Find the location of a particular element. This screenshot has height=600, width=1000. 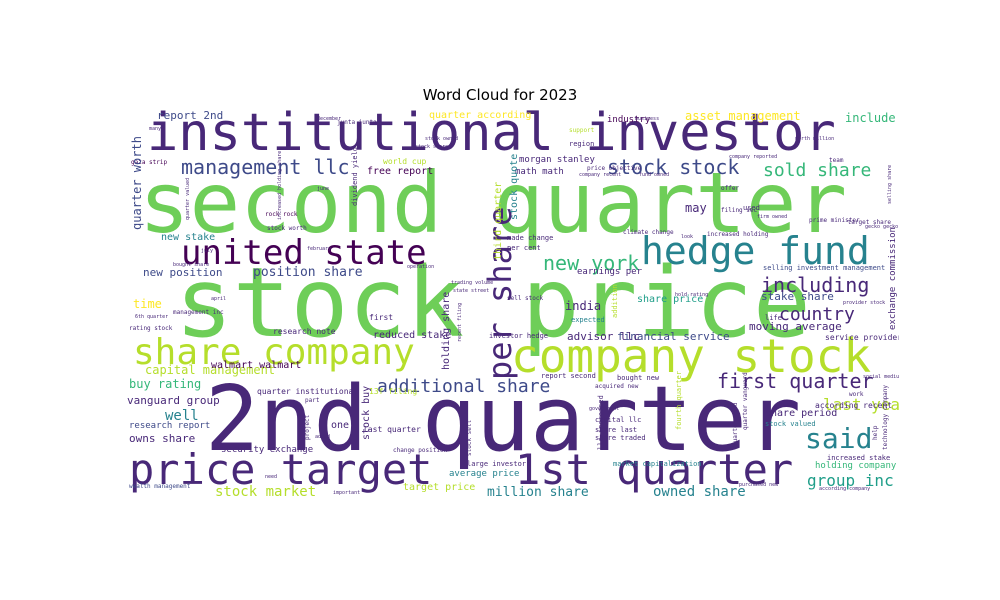

word: stock quote is located at coordinates (514, 187).